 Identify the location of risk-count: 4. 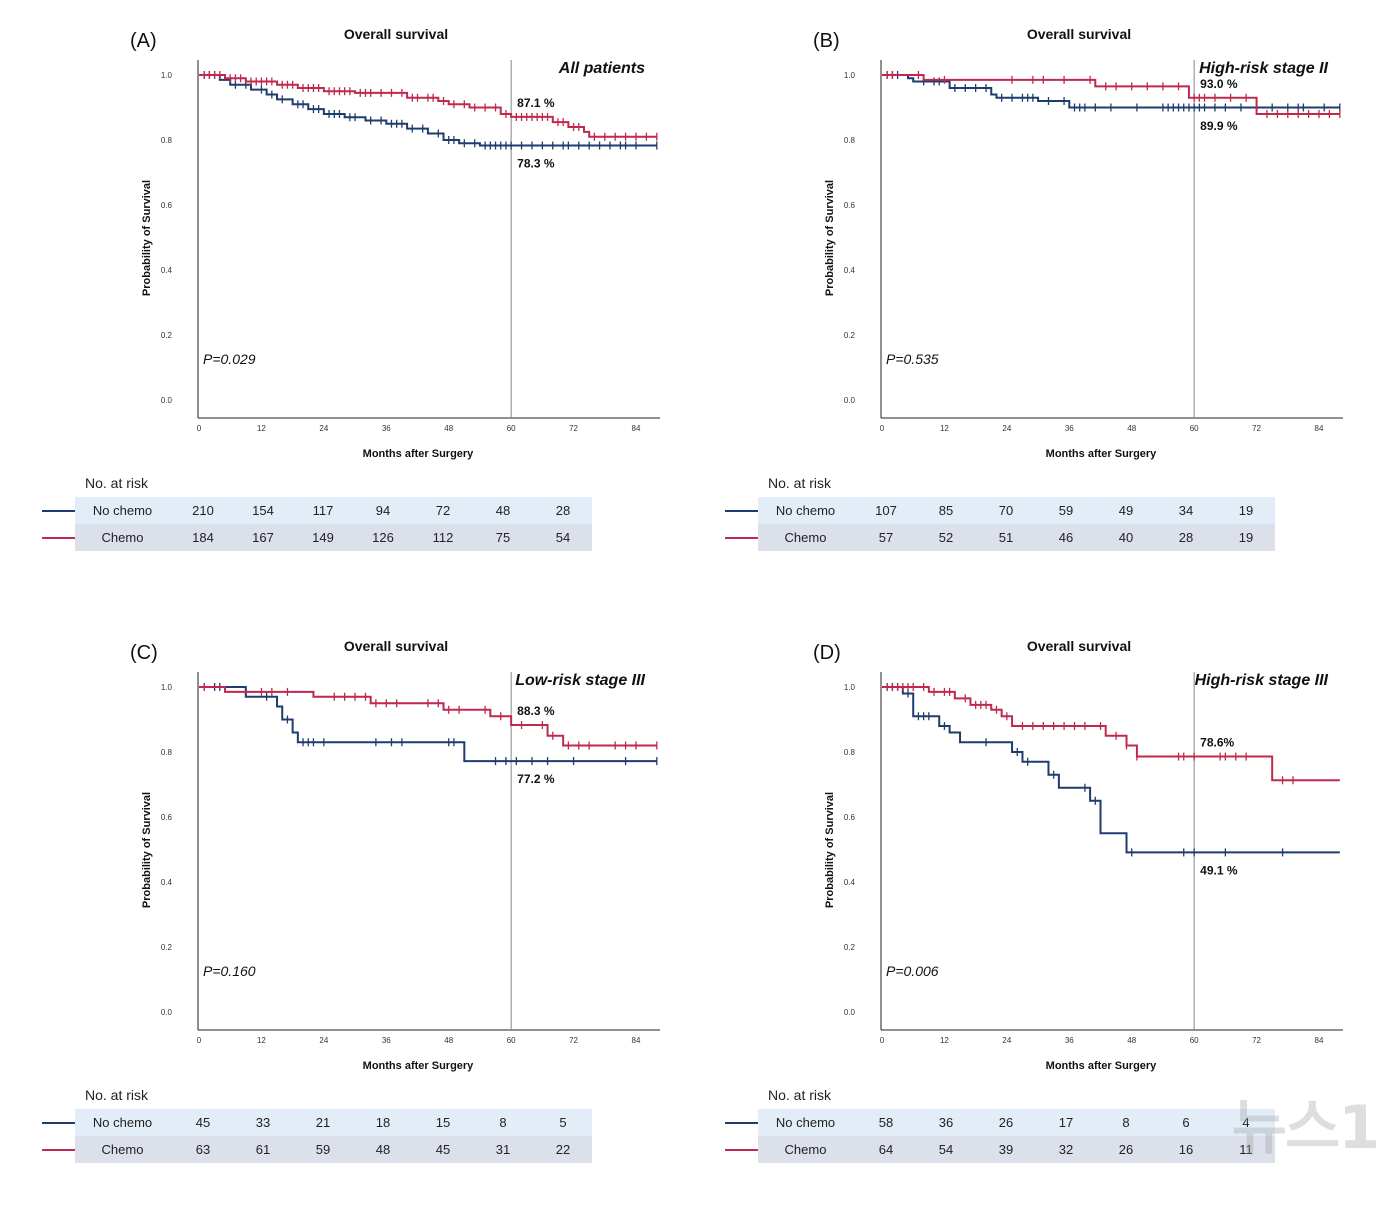
(1246, 1122).